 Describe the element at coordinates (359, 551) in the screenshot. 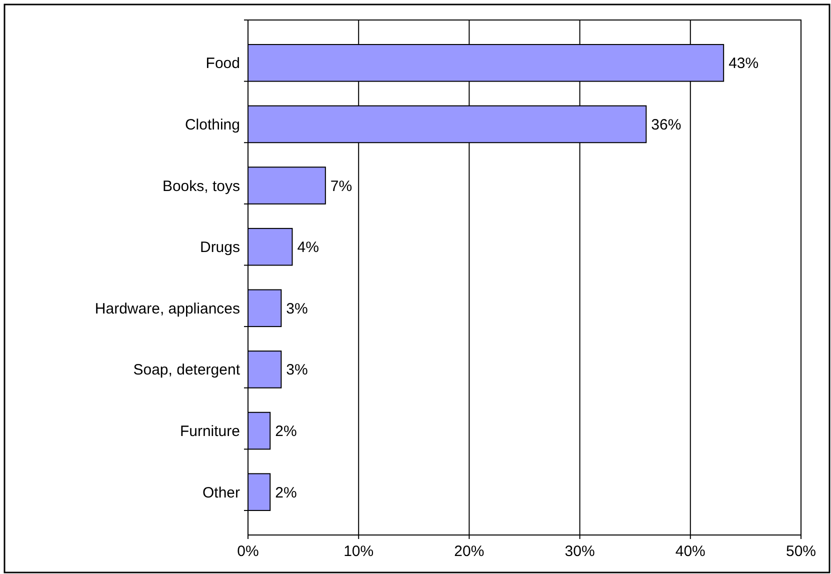

I see `x-tick-label: 10%` at that location.